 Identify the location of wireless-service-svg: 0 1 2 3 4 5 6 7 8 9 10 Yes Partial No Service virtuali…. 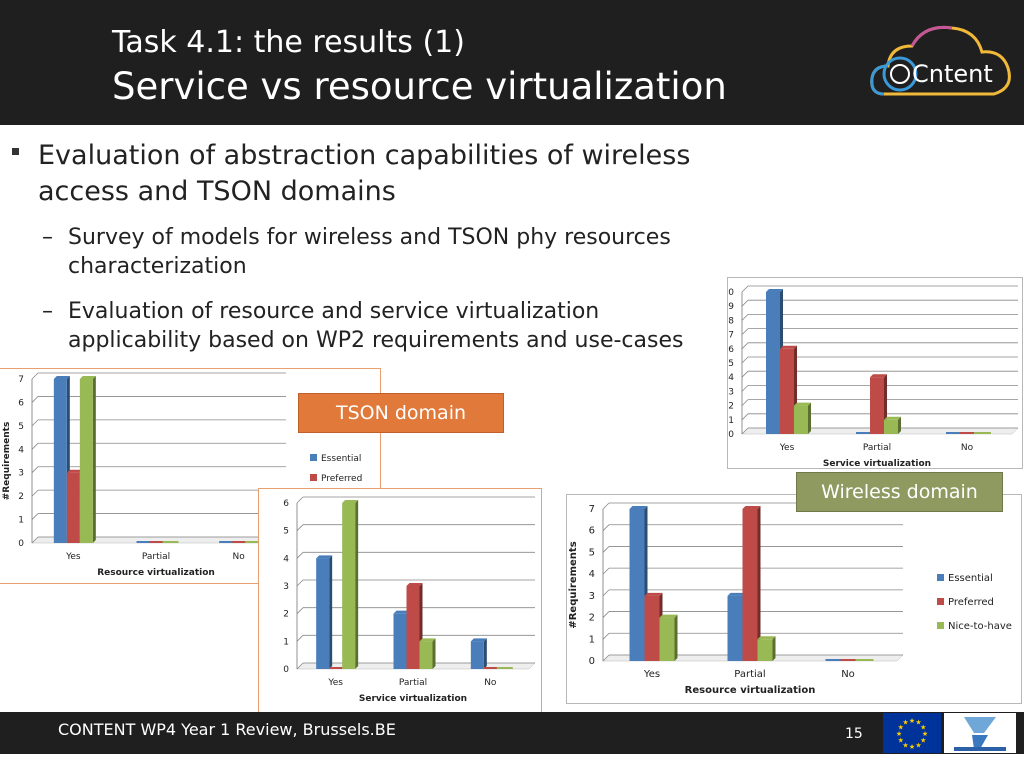
(873, 376).